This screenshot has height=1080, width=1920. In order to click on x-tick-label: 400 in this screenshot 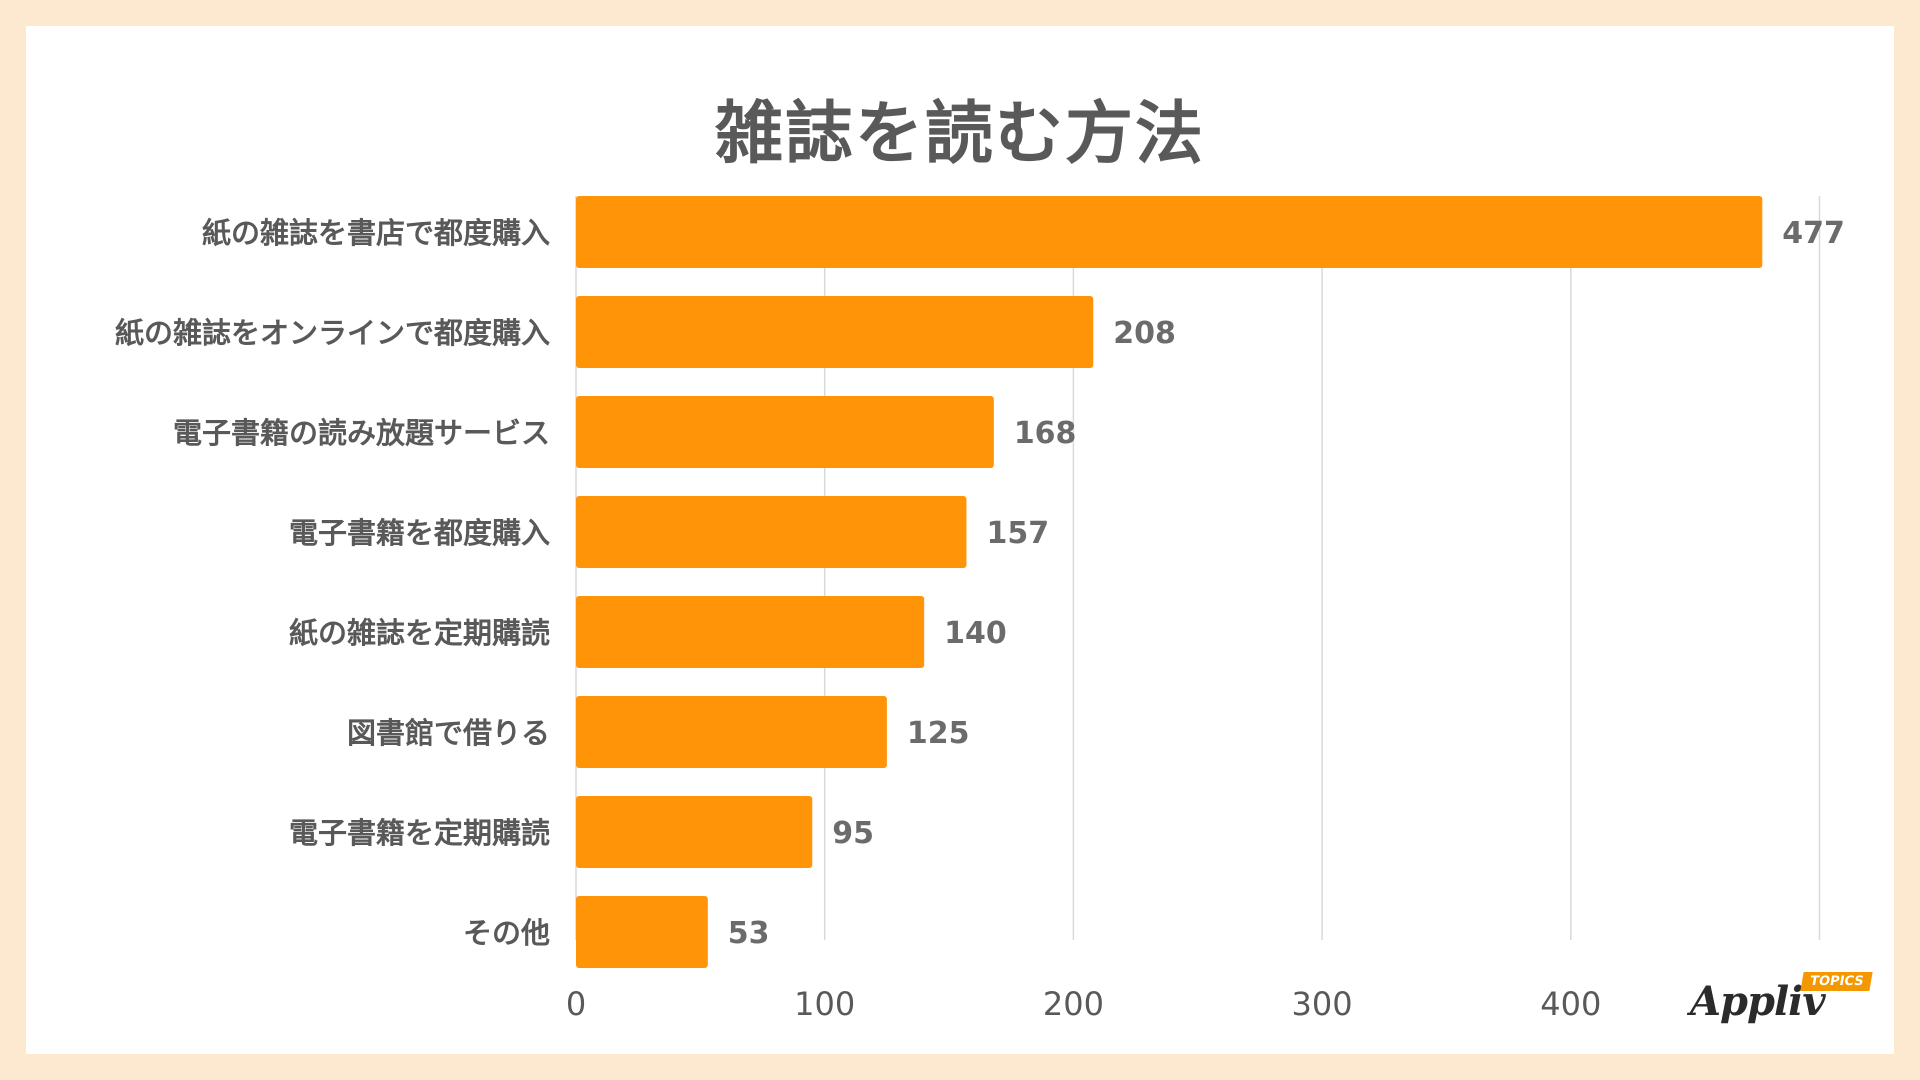, I will do `click(1570, 1004)`.